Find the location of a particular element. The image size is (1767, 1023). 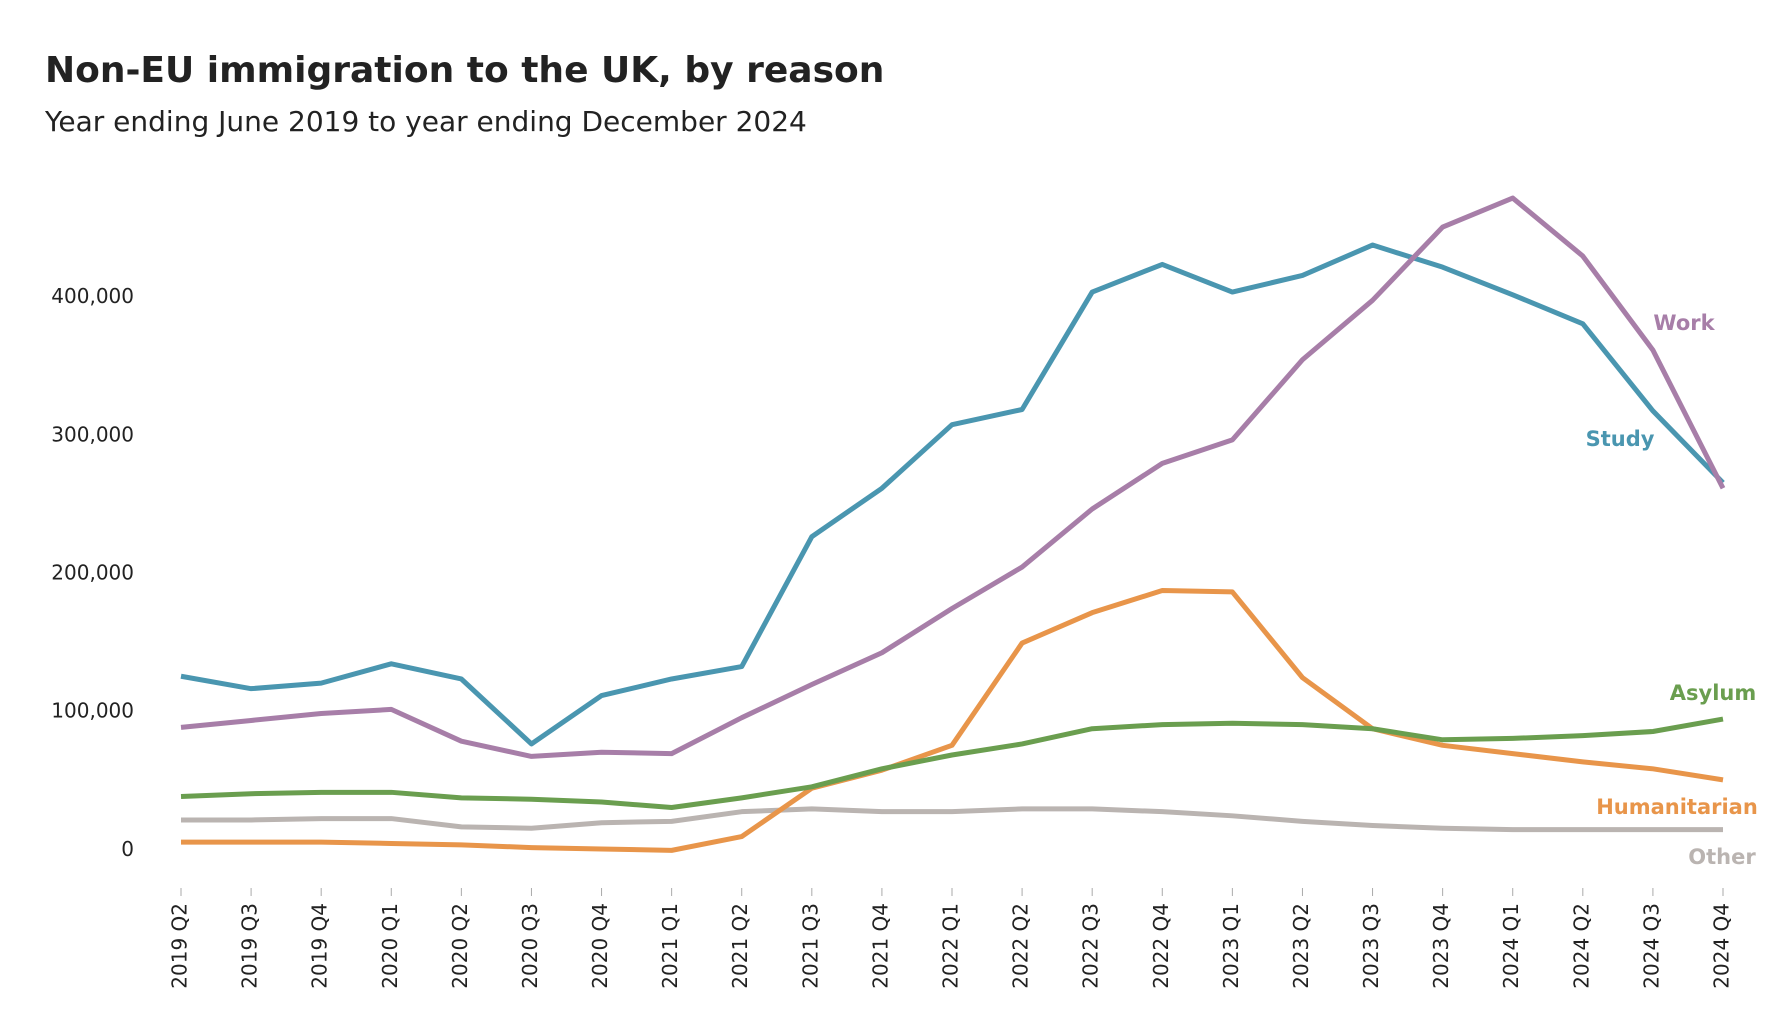

x-tick-label: 2021 Q4 is located at coordinates (880, 946).